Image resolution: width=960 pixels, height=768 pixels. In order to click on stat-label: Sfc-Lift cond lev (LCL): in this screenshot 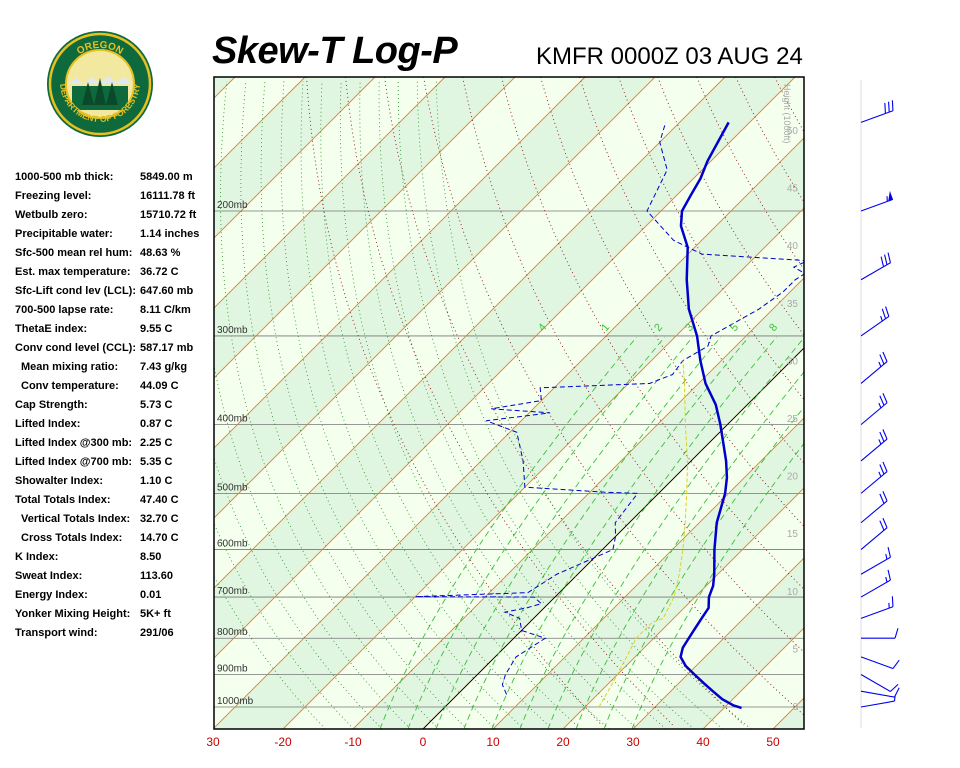, I will do `click(75, 291)`.